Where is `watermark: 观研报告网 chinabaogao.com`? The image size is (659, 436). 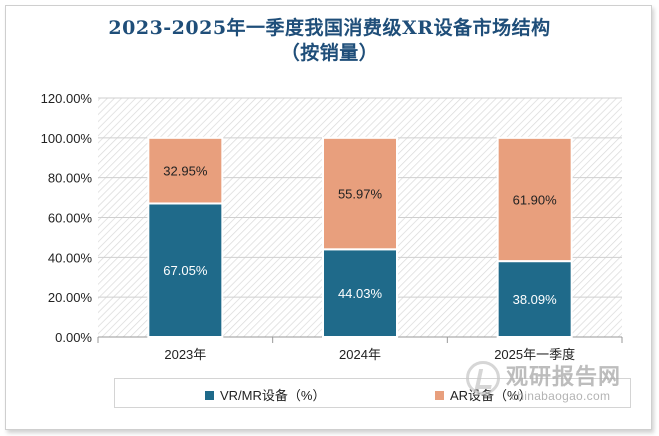
watermark: 观研报告网 chinabaogao.com is located at coordinates (553, 384).